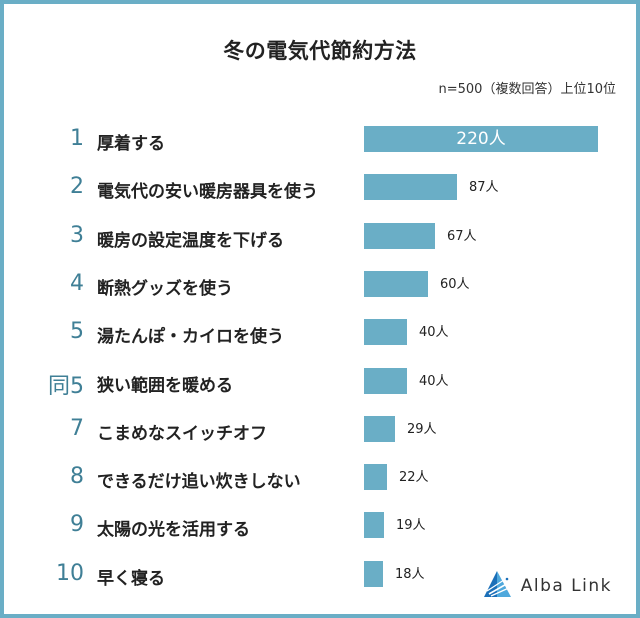  I want to click on category-label: 断熱グッズを使う, so click(165, 288).